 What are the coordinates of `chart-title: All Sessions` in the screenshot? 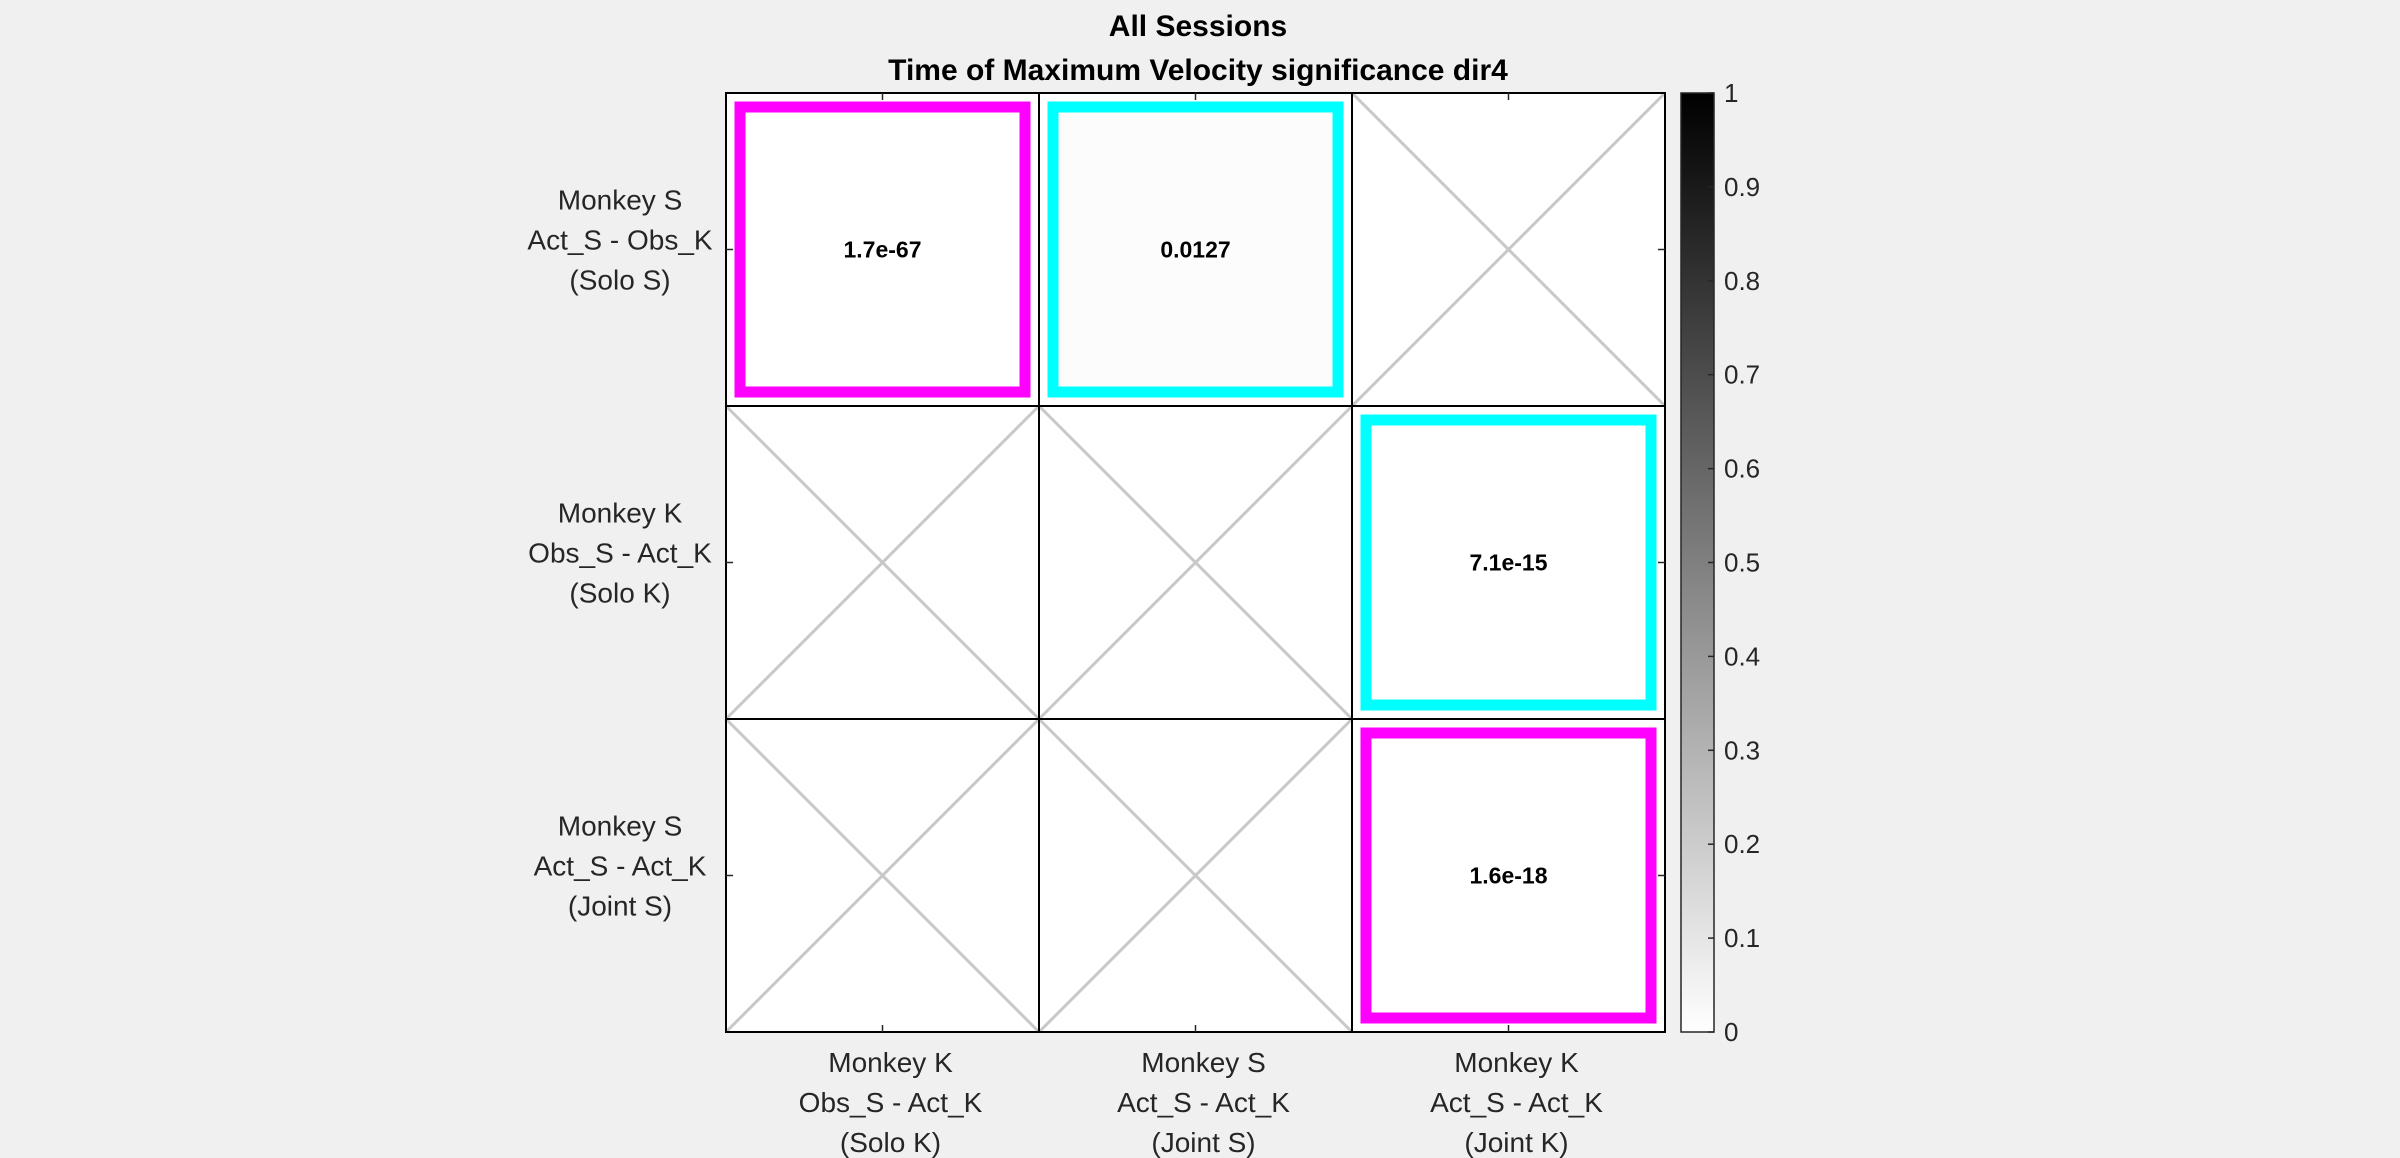 It's located at (1198, 26).